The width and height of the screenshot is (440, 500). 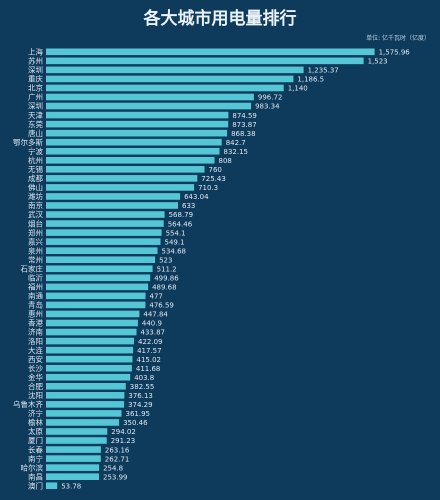 I want to click on category-label: 长春, so click(x=35, y=449).